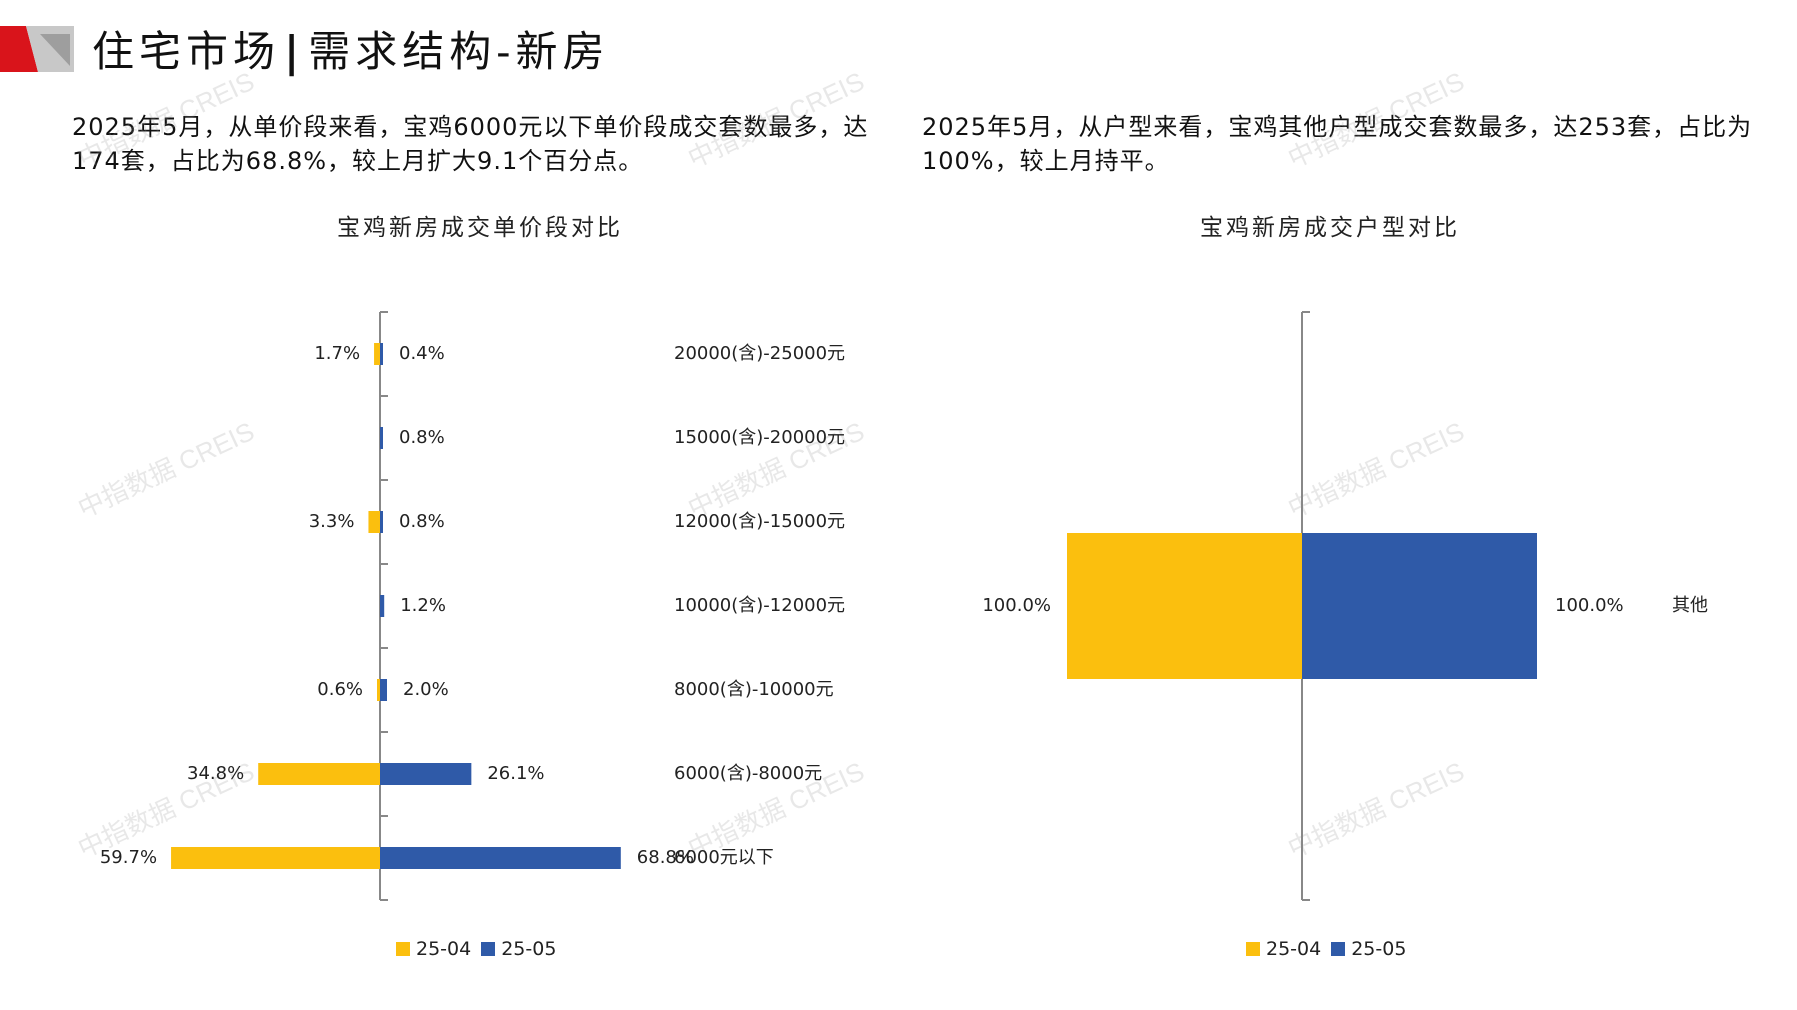 This screenshot has height=1010, width=1797. Describe the element at coordinates (759, 521) in the screenshot. I see `category-label: 12000(含)-15000元` at that location.